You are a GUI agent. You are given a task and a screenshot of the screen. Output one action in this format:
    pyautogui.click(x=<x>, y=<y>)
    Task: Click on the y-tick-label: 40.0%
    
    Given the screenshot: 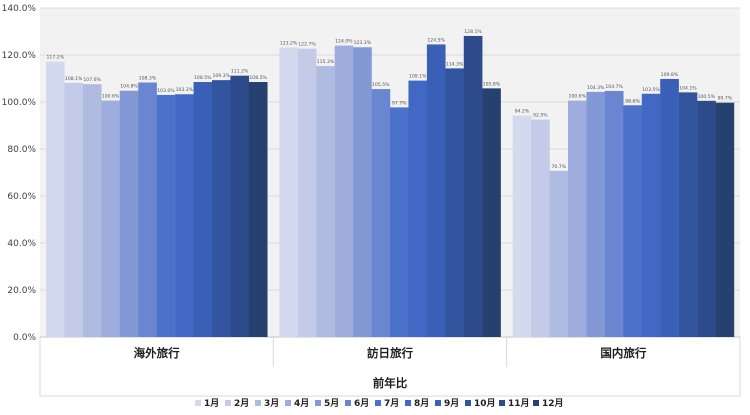 What is the action you would take?
    pyautogui.click(x=21, y=244)
    